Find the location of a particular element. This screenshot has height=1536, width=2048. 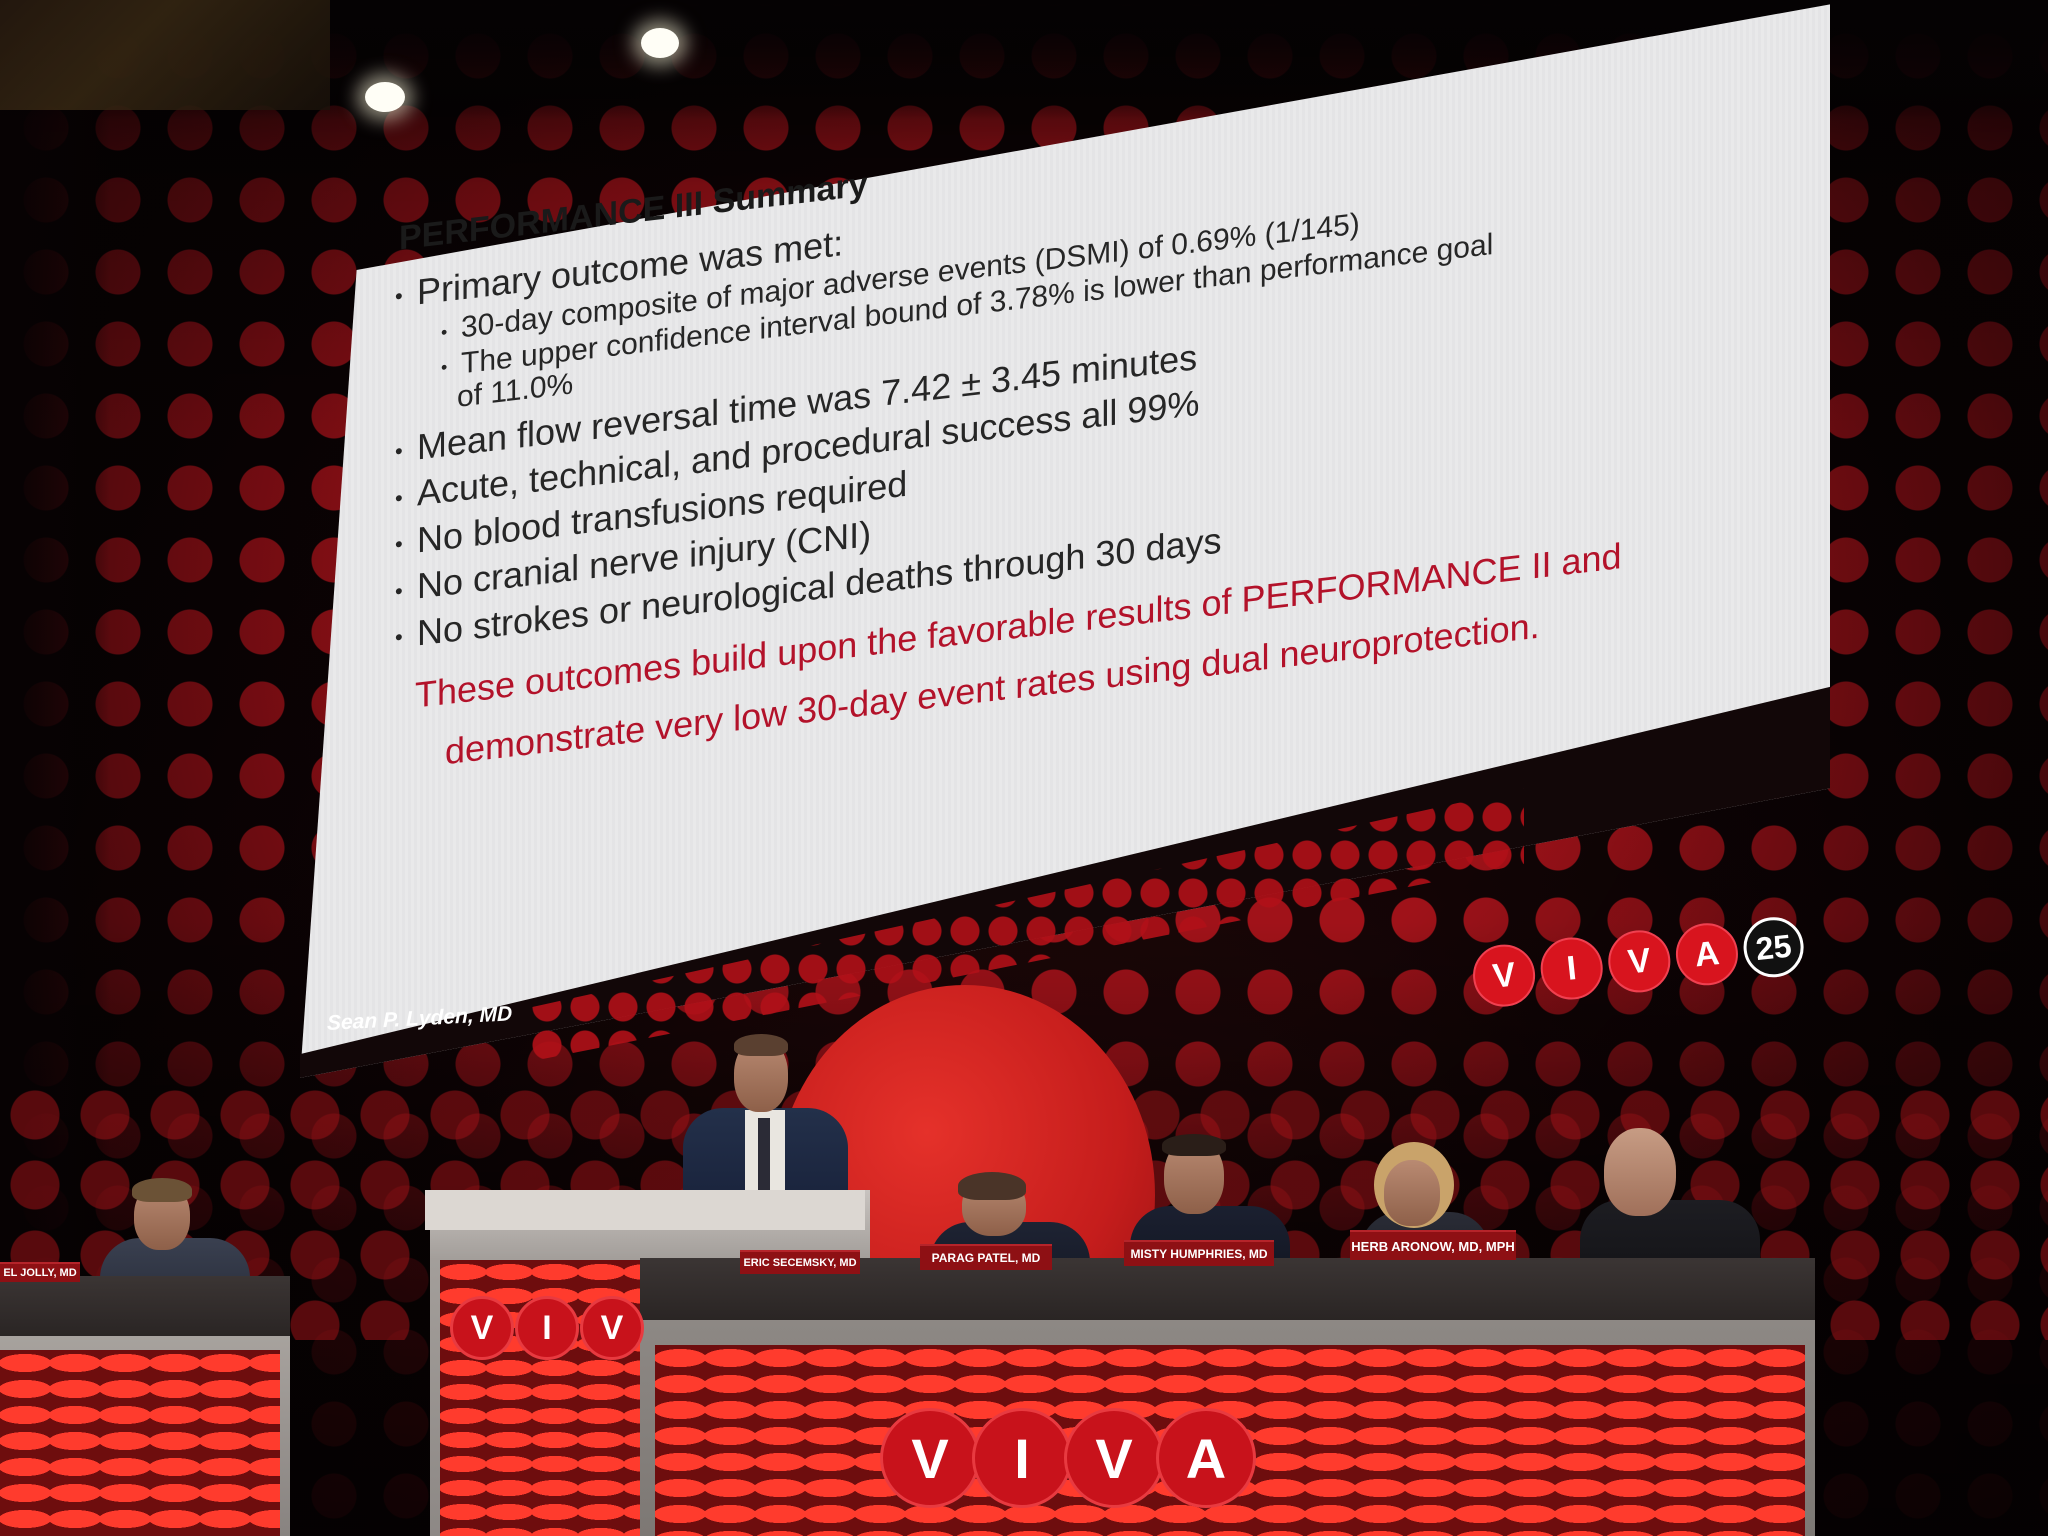

nameplate: MISTY HUMPHRIES, MD is located at coordinates (1199, 1253).